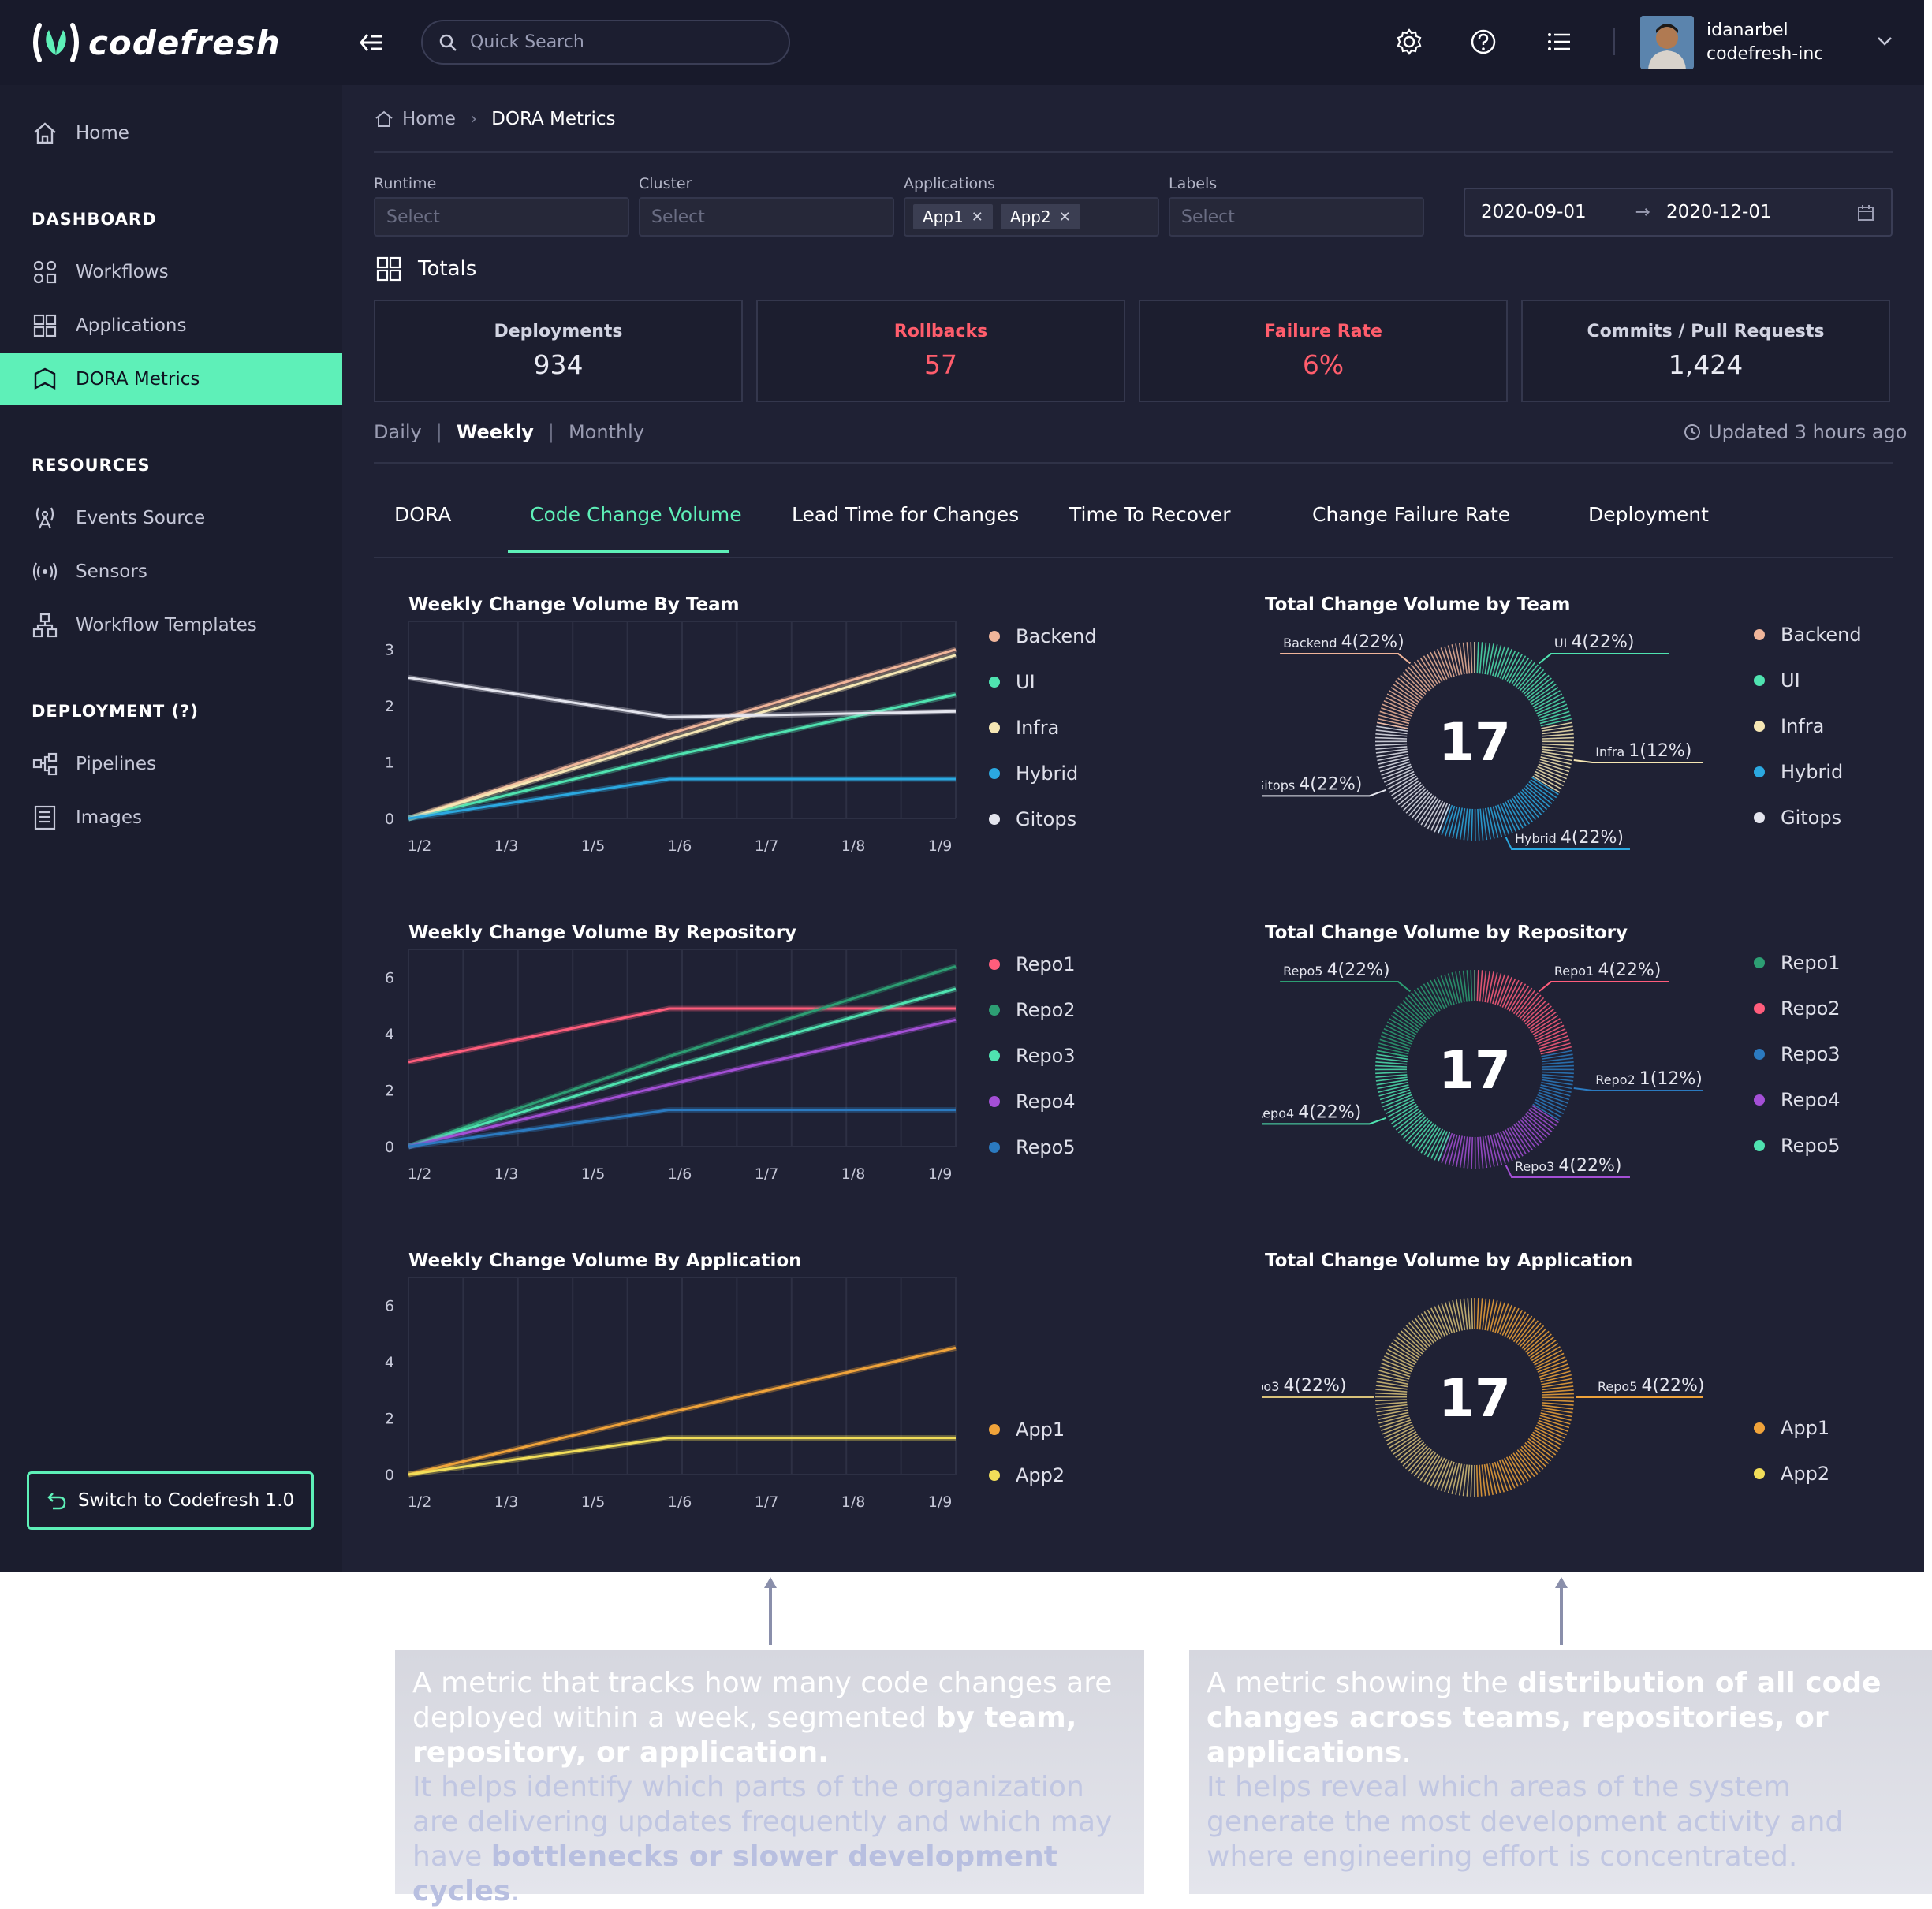 Image resolution: width=1932 pixels, height=1909 pixels. What do you see at coordinates (770, 1610) in the screenshot?
I see `arrow-up-icon` at bounding box center [770, 1610].